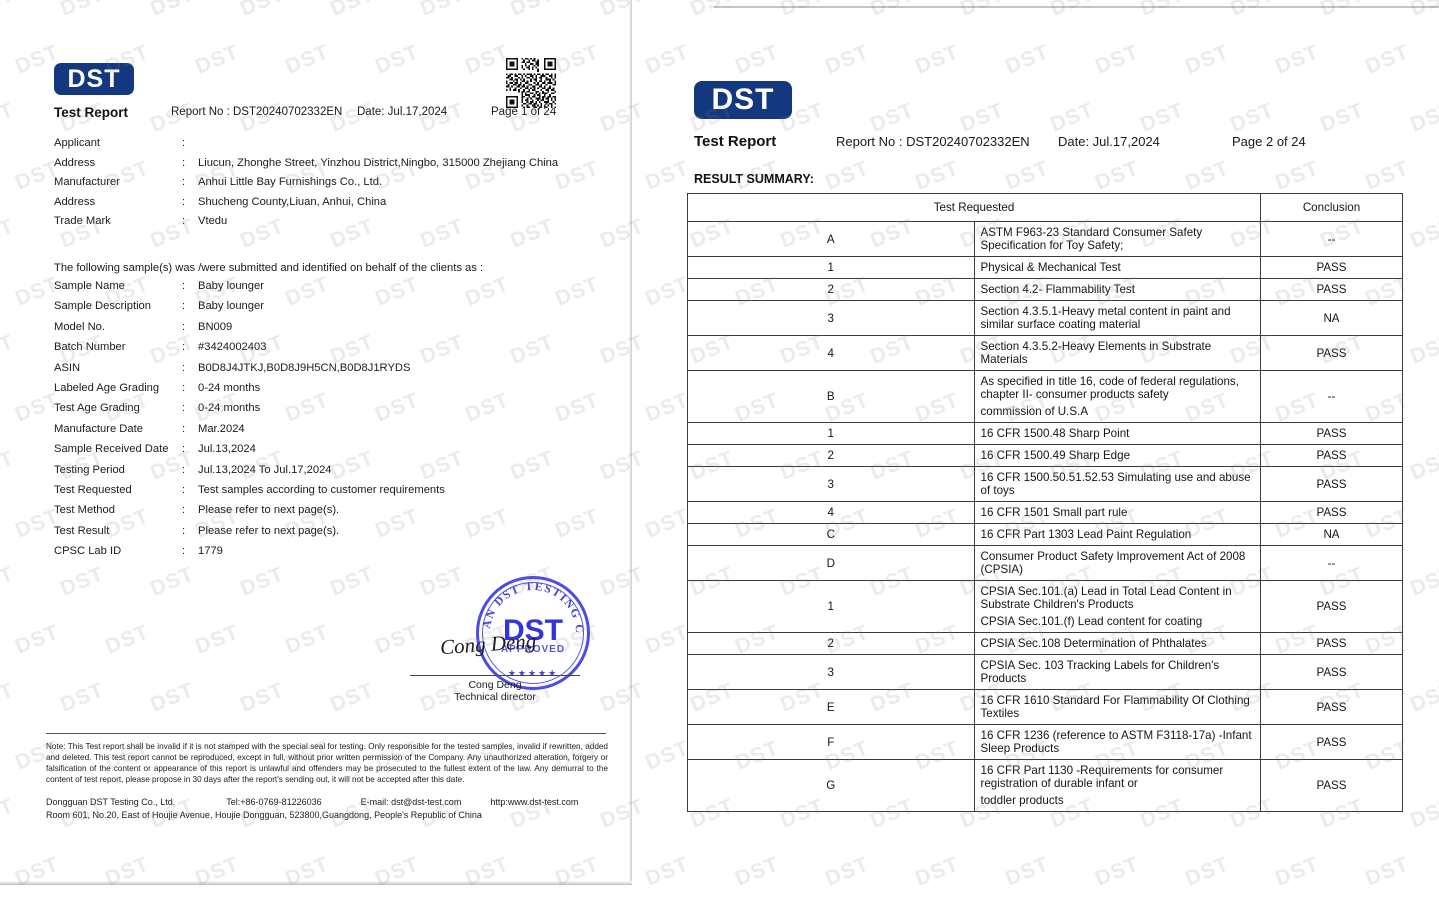 The image size is (1439, 899). Describe the element at coordinates (75, 162) in the screenshot. I see `field-label: Address` at that location.